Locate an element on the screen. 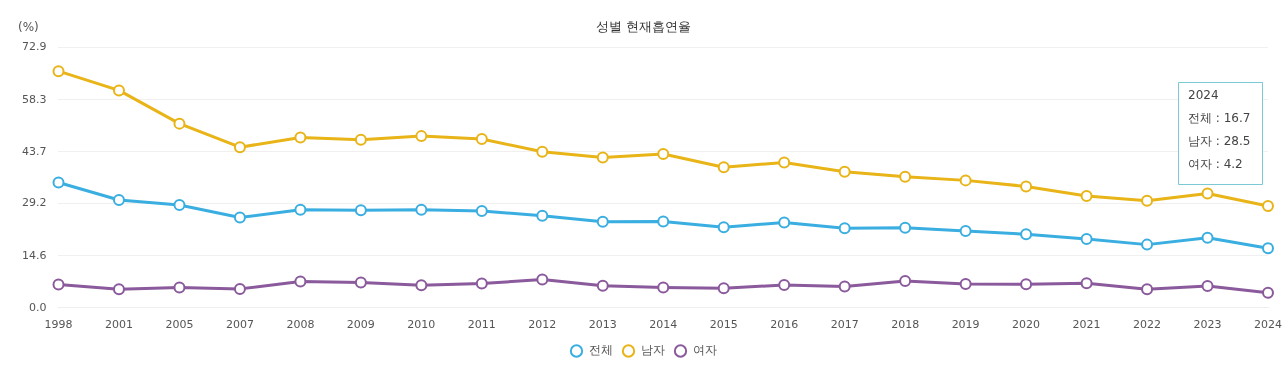  legend-label: 남자 is located at coordinates (652, 350).